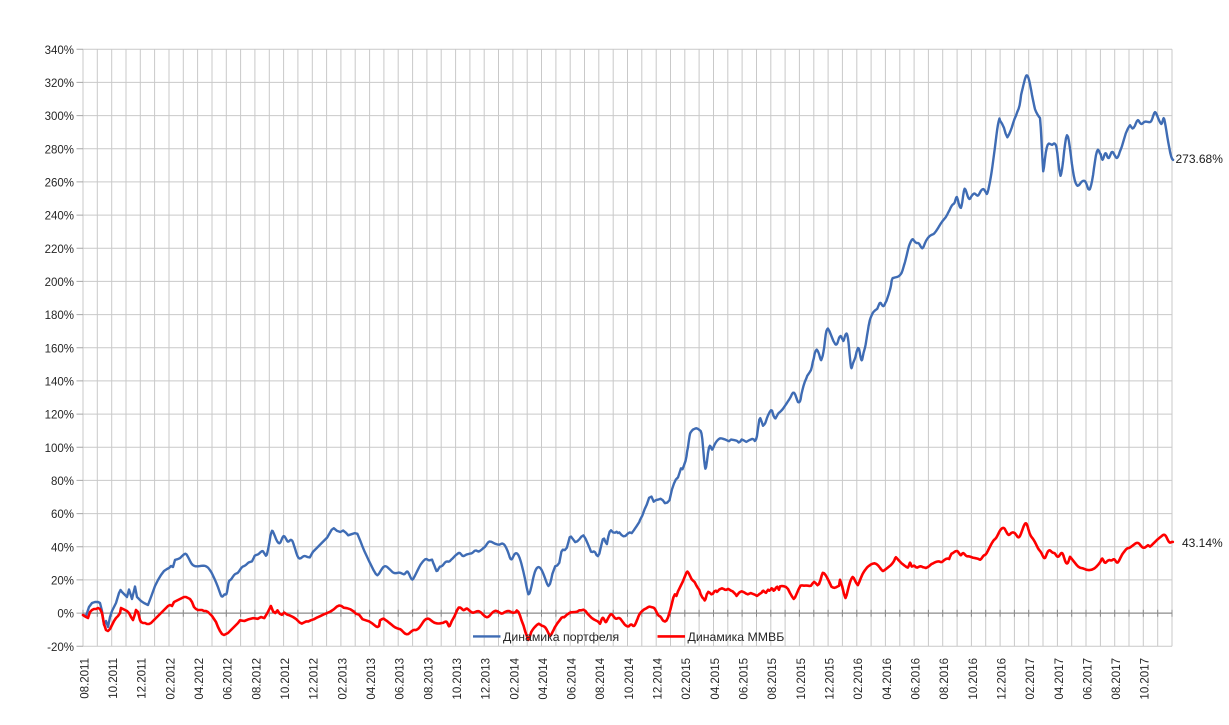  Describe the element at coordinates (59, 416) in the screenshot. I see `svg-text: 120%` at that location.